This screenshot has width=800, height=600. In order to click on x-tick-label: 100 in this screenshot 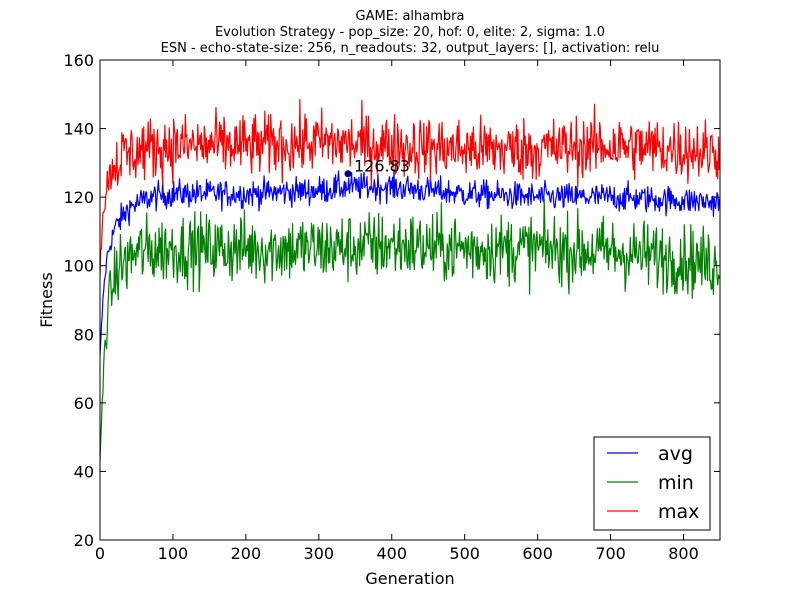, I will do `click(173, 553)`.